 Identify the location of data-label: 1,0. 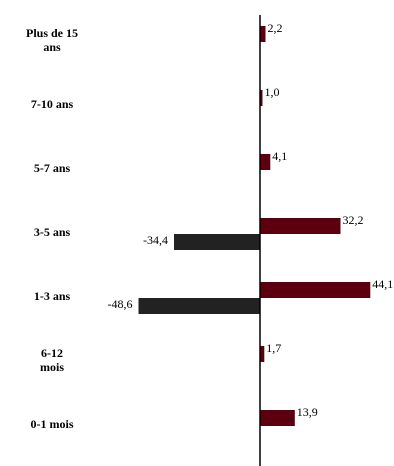
(272, 92).